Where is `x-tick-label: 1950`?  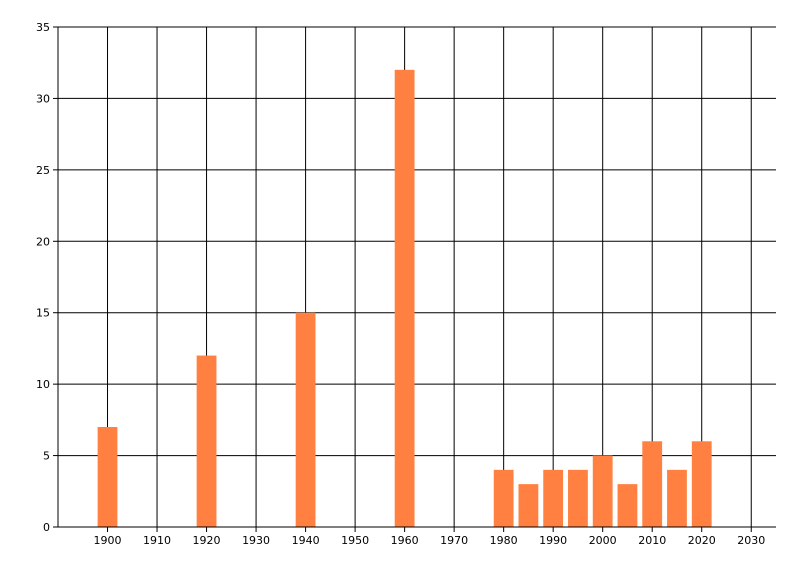
x-tick-label: 1950 is located at coordinates (355, 540).